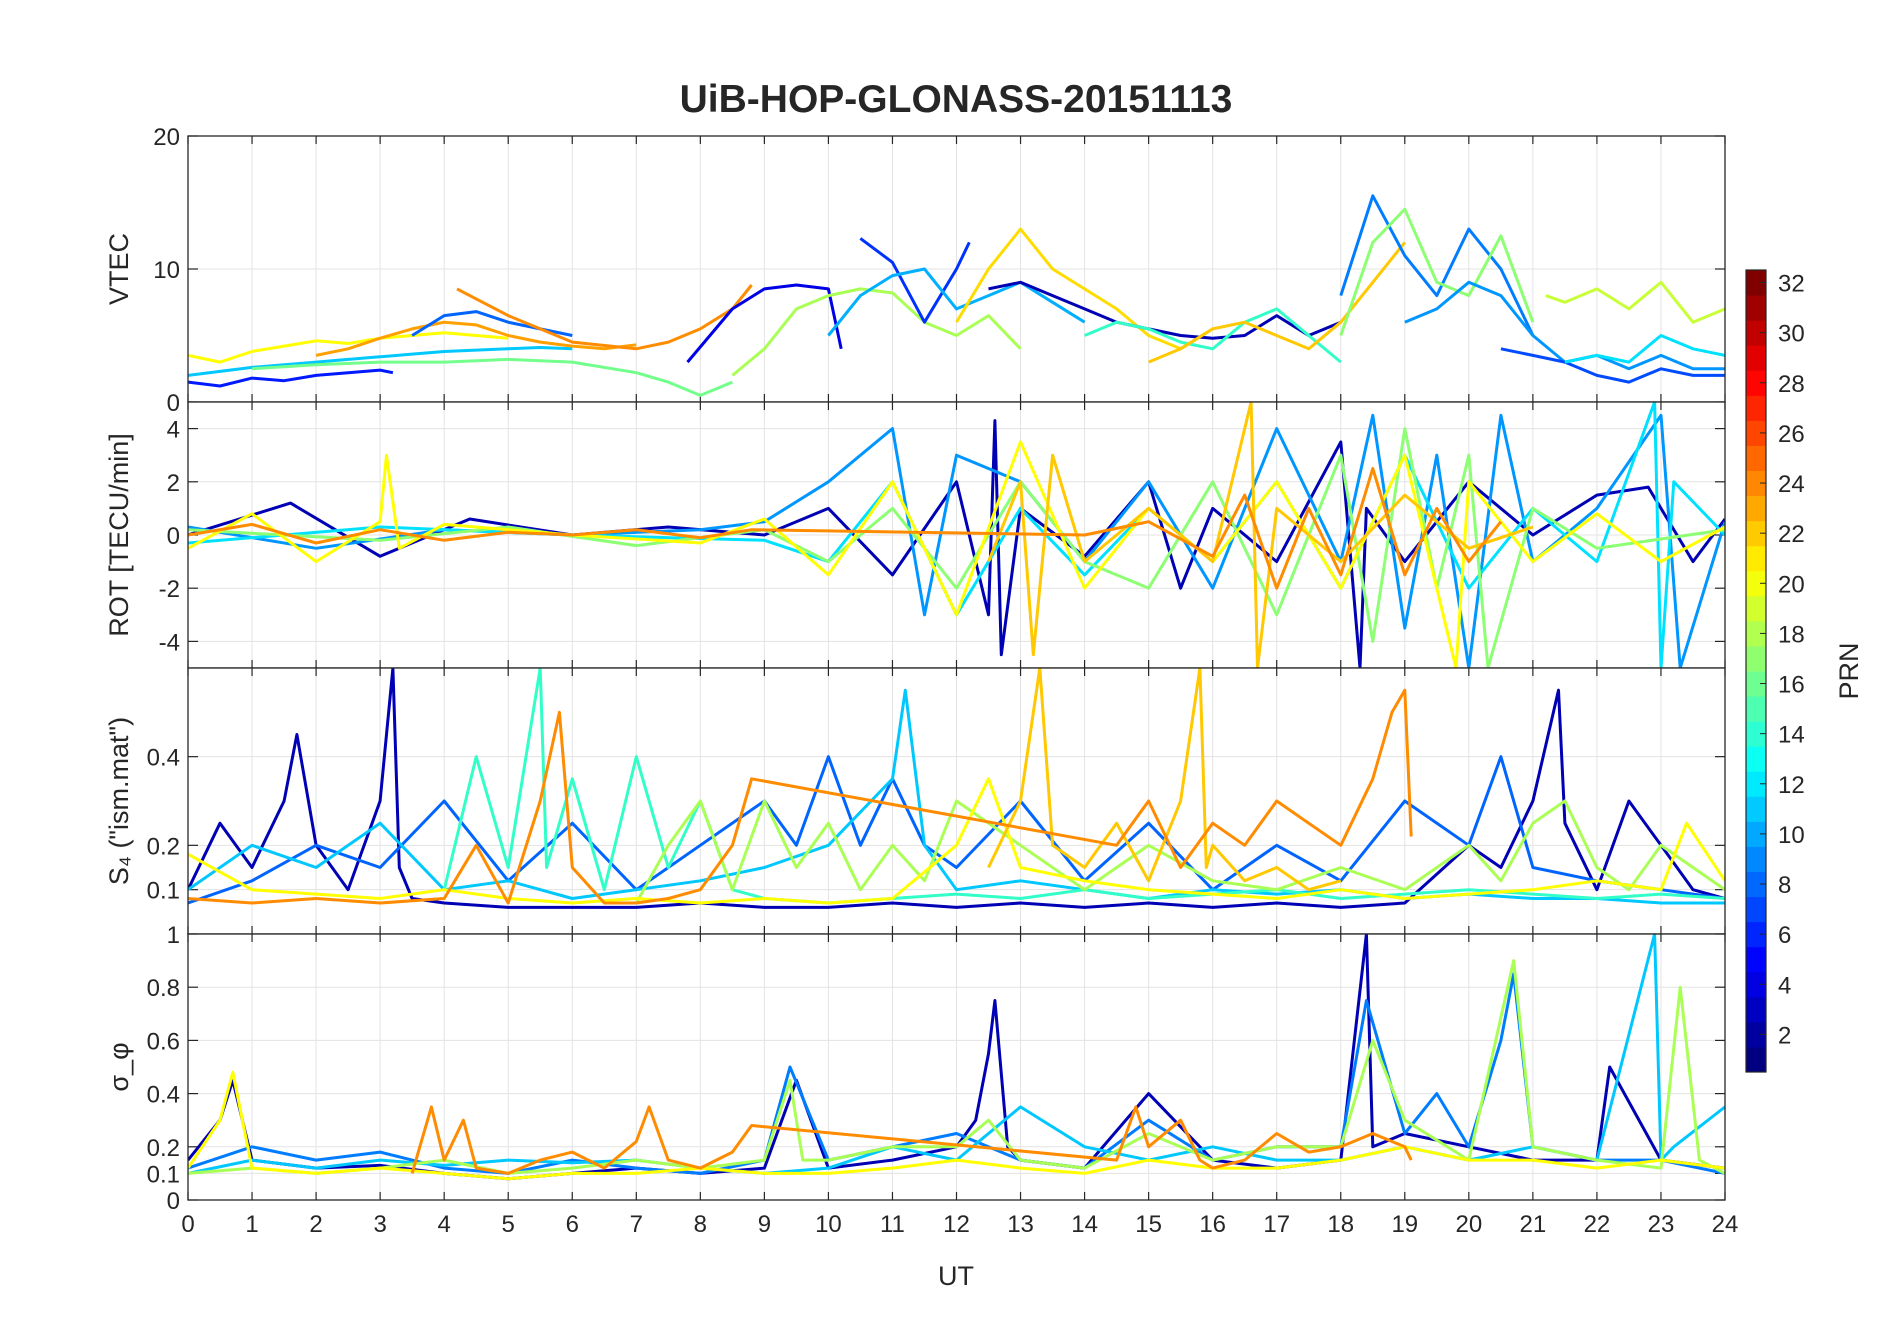 The height and width of the screenshot is (1330, 1902). Describe the element at coordinates (443, 1224) in the screenshot. I see `x-tick-label: 4` at that location.